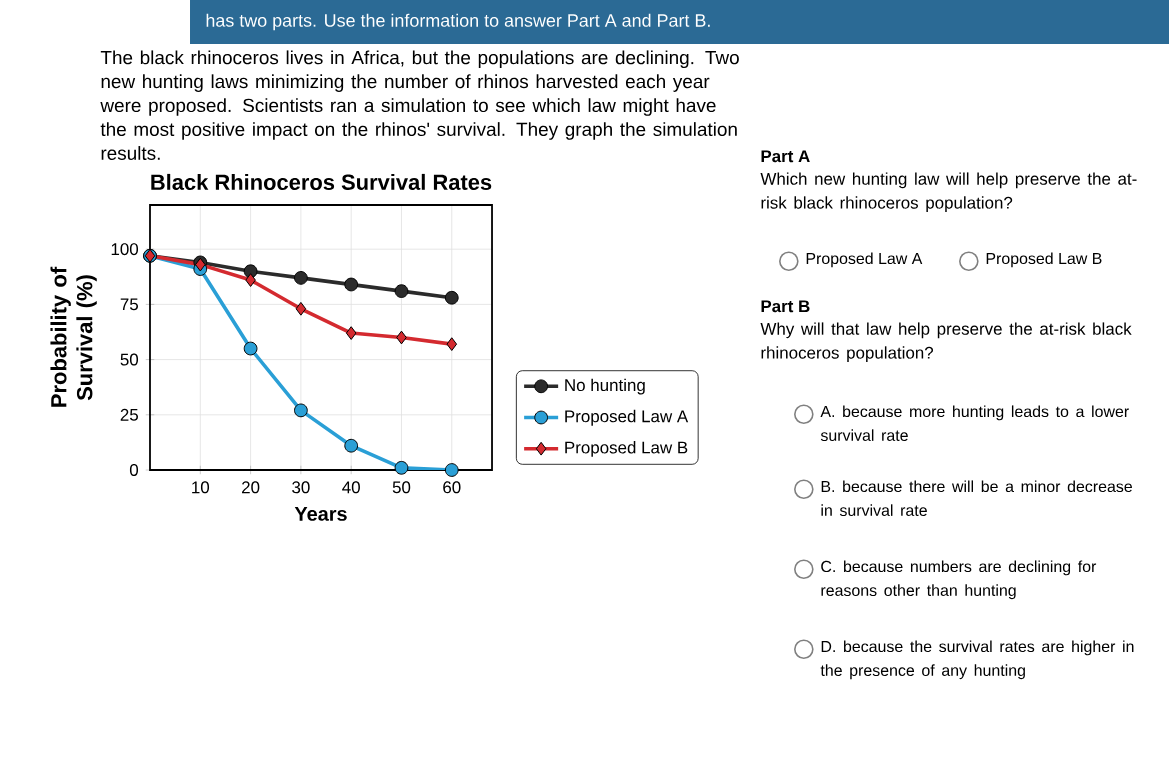 Image resolution: width=1169 pixels, height=781 pixels. What do you see at coordinates (125, 249) in the screenshot?
I see `y-tick-label: 100` at bounding box center [125, 249].